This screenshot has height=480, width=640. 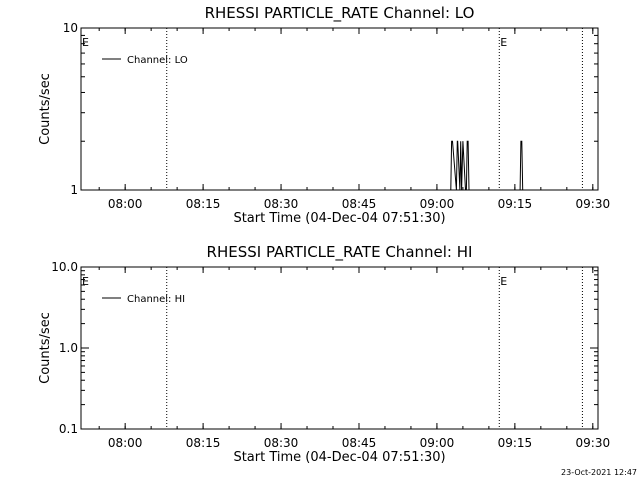 What do you see at coordinates (281, 443) in the screenshot?
I see `chart2-x-tick-label: 08:30` at bounding box center [281, 443].